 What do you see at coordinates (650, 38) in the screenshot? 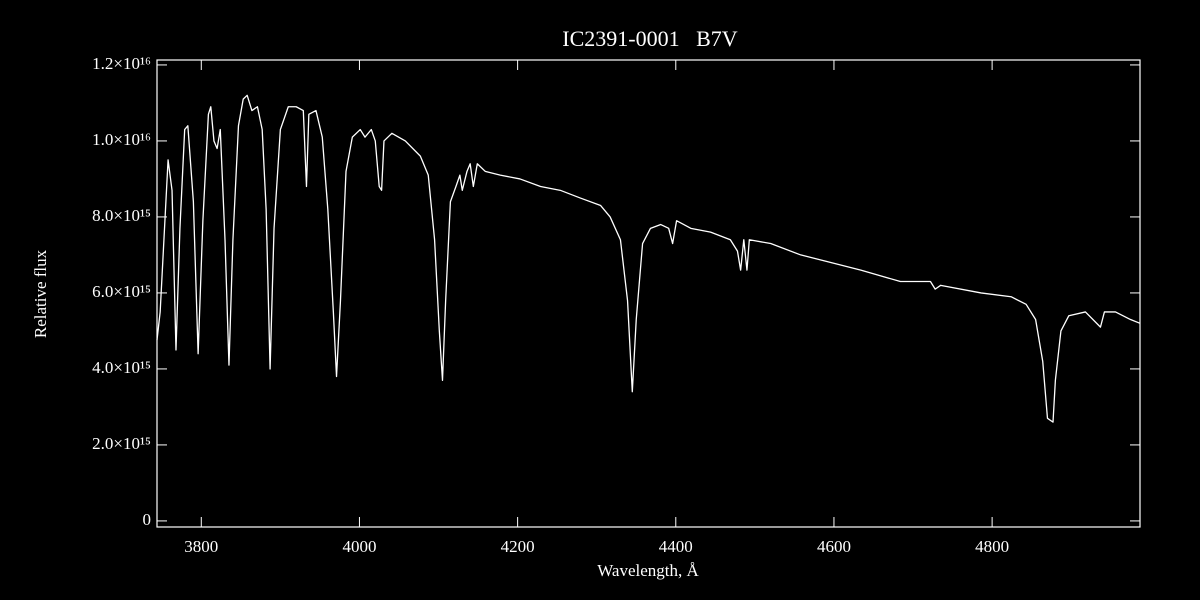
I see `chart-title: IC2391-0001 B7V` at bounding box center [650, 38].